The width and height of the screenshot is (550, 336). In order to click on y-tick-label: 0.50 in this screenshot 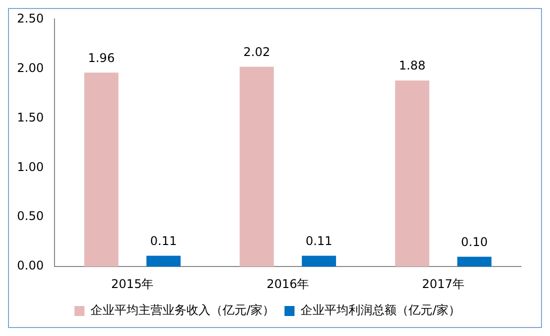, I will do `click(30, 216)`.